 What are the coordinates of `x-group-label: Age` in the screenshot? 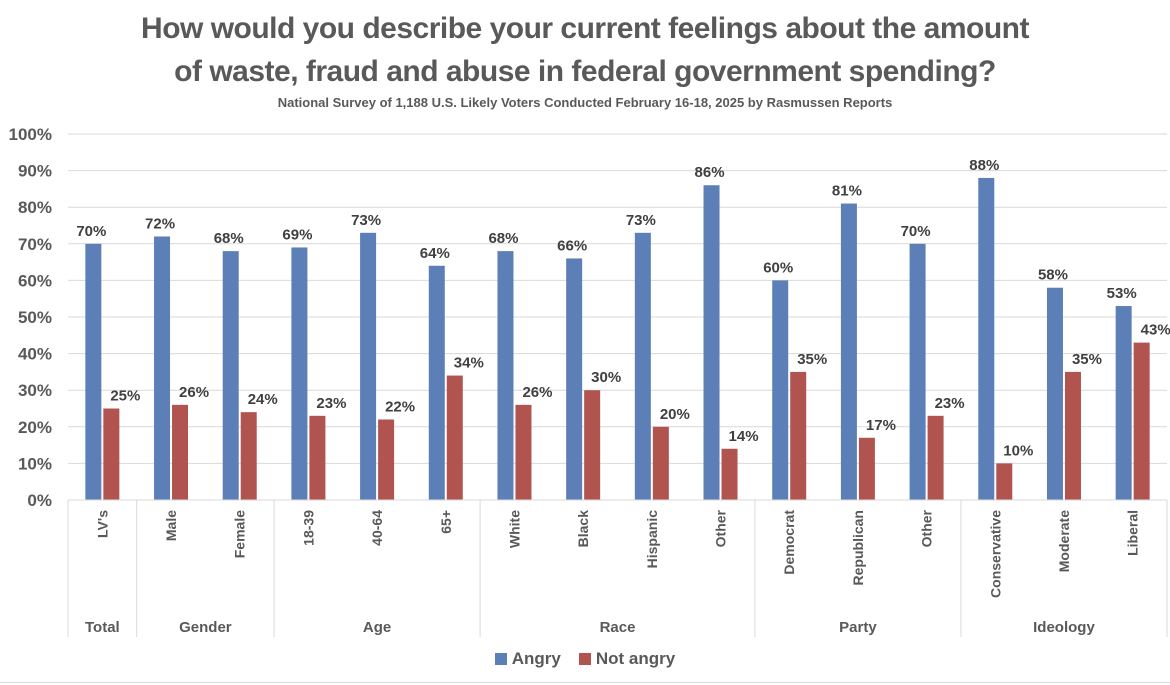 It's located at (377, 627).